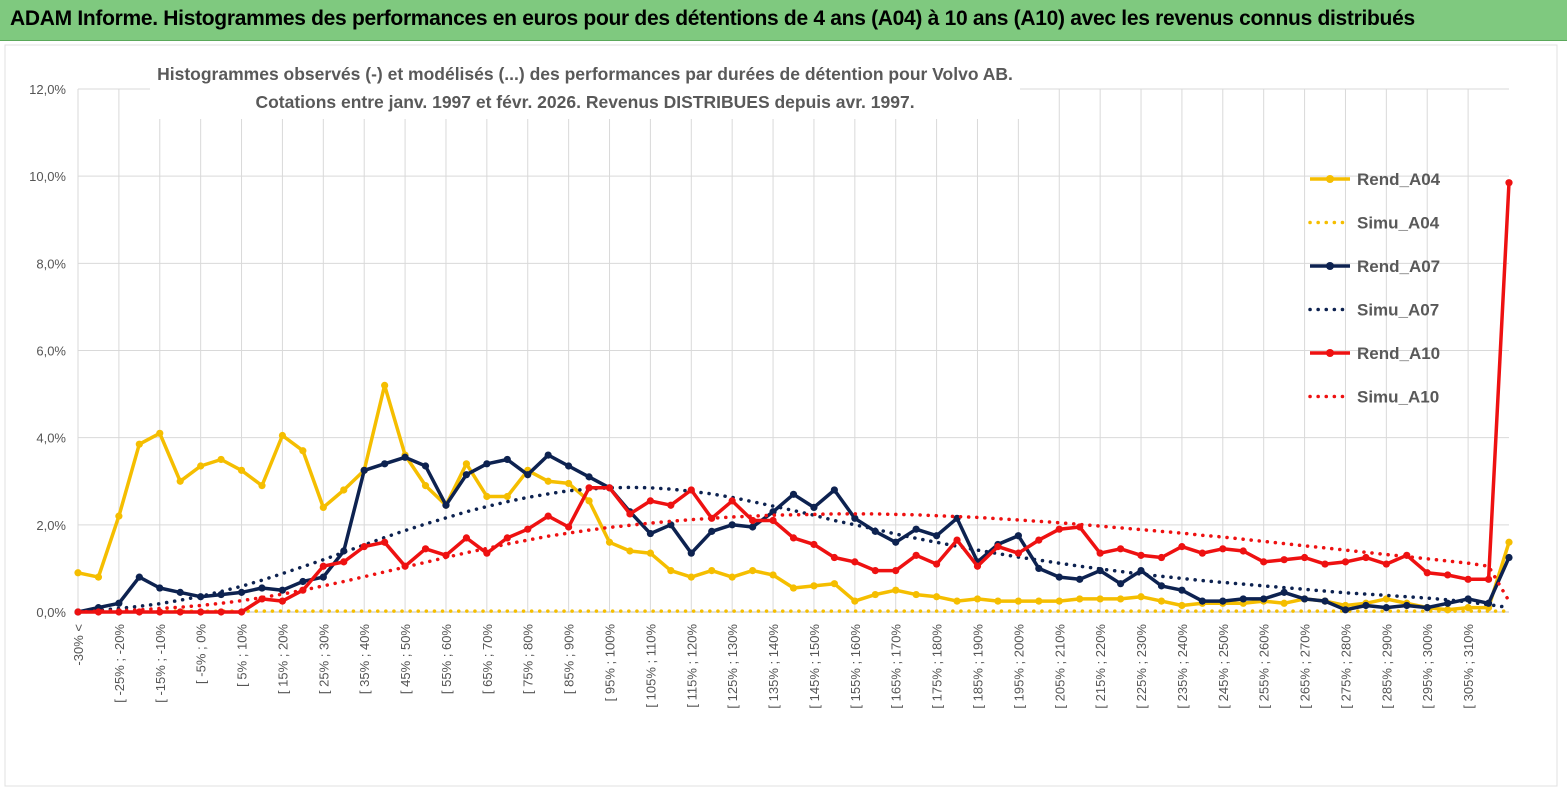  What do you see at coordinates (47, 176) in the screenshot?
I see `y-tick-label: 10,0%` at bounding box center [47, 176].